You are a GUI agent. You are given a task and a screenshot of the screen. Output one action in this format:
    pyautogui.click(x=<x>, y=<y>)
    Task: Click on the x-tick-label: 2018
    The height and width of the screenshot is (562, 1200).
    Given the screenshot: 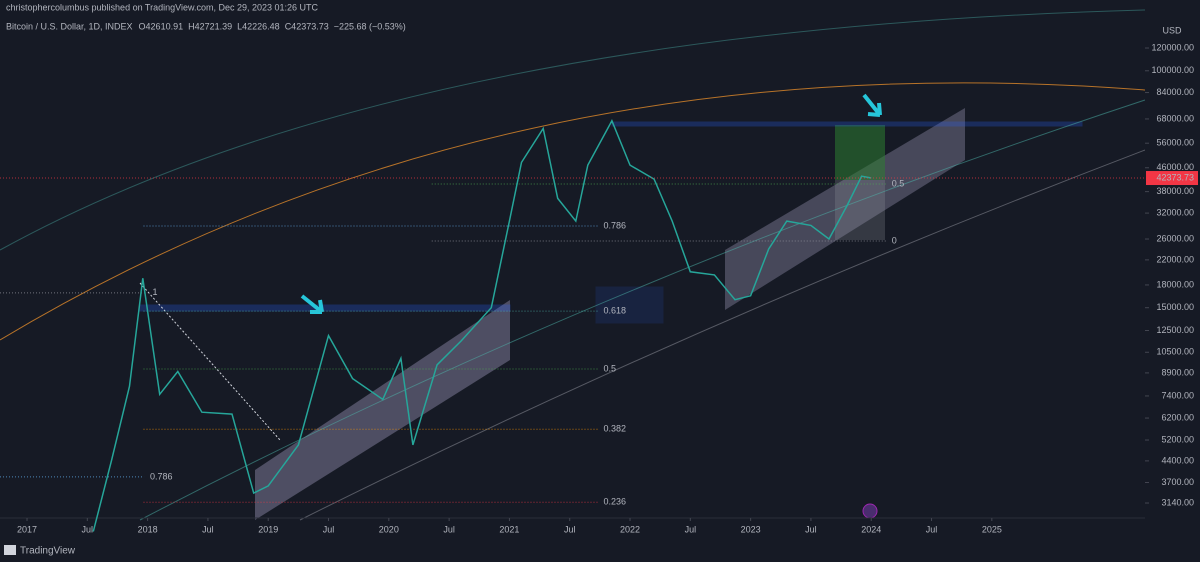 What is the action you would take?
    pyautogui.click(x=148, y=529)
    